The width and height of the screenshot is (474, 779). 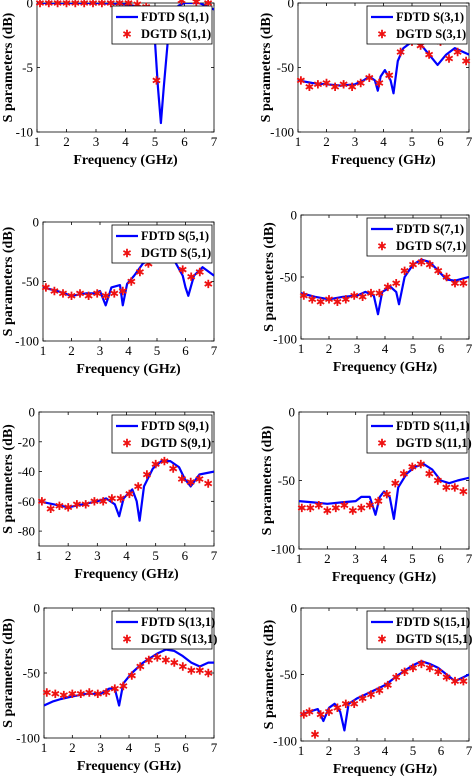 What do you see at coordinates (27, 341) in the screenshot?
I see `y-tick-label: -100` at bounding box center [27, 341].